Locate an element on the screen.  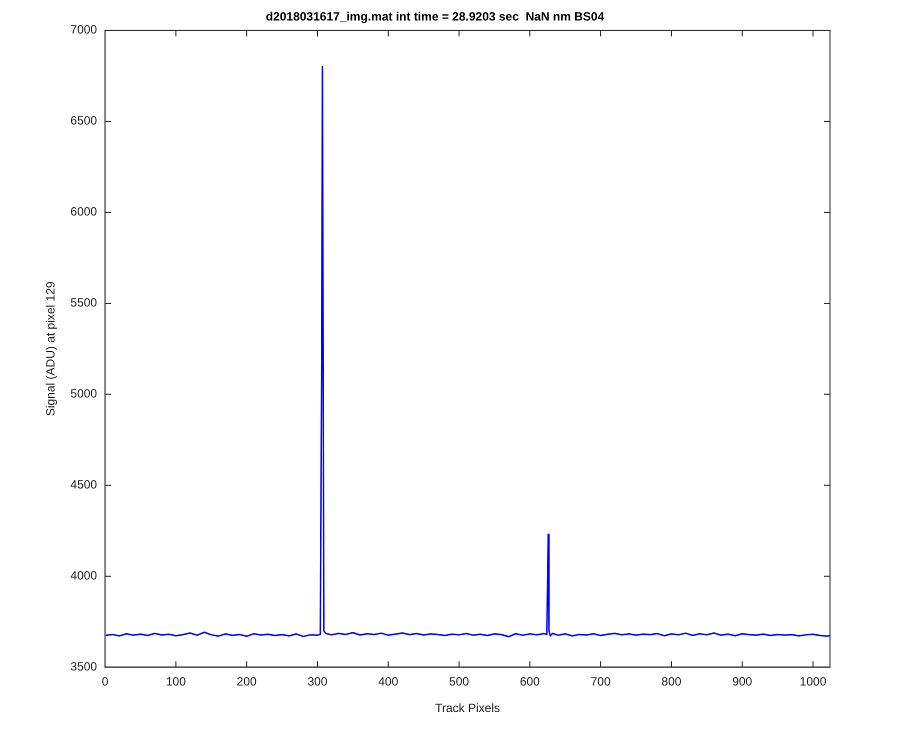
y-tick-label: 4500 is located at coordinates (84, 485).